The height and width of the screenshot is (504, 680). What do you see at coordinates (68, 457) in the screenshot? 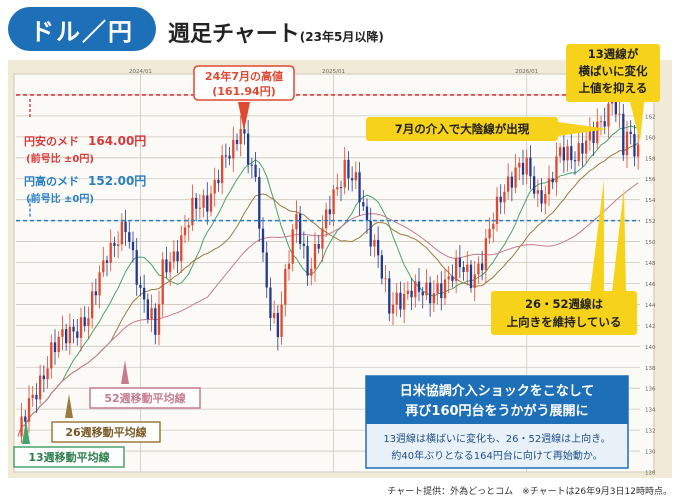
I see `ma13-label: 13週移動平均線` at bounding box center [68, 457].